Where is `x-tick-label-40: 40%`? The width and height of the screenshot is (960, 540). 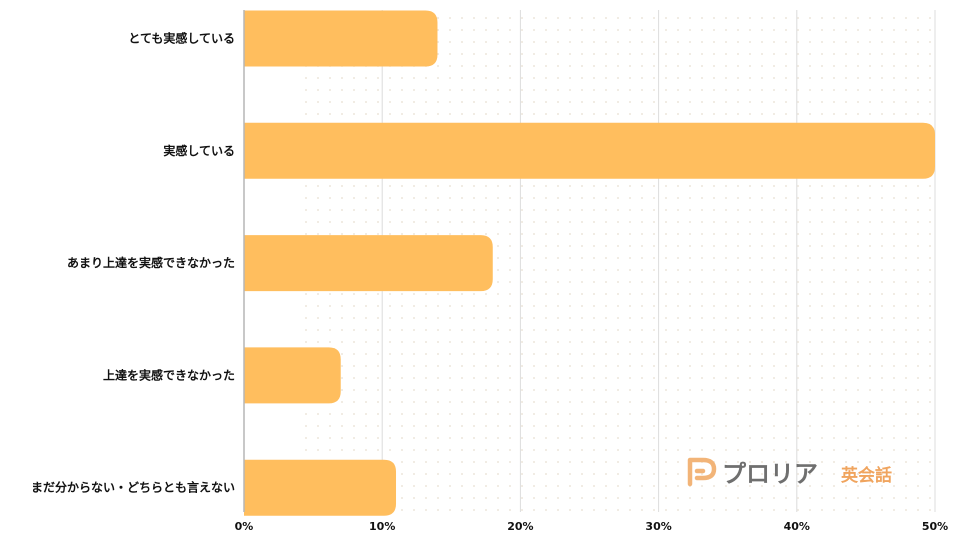 x-tick-label-40: 40% is located at coordinates (797, 526).